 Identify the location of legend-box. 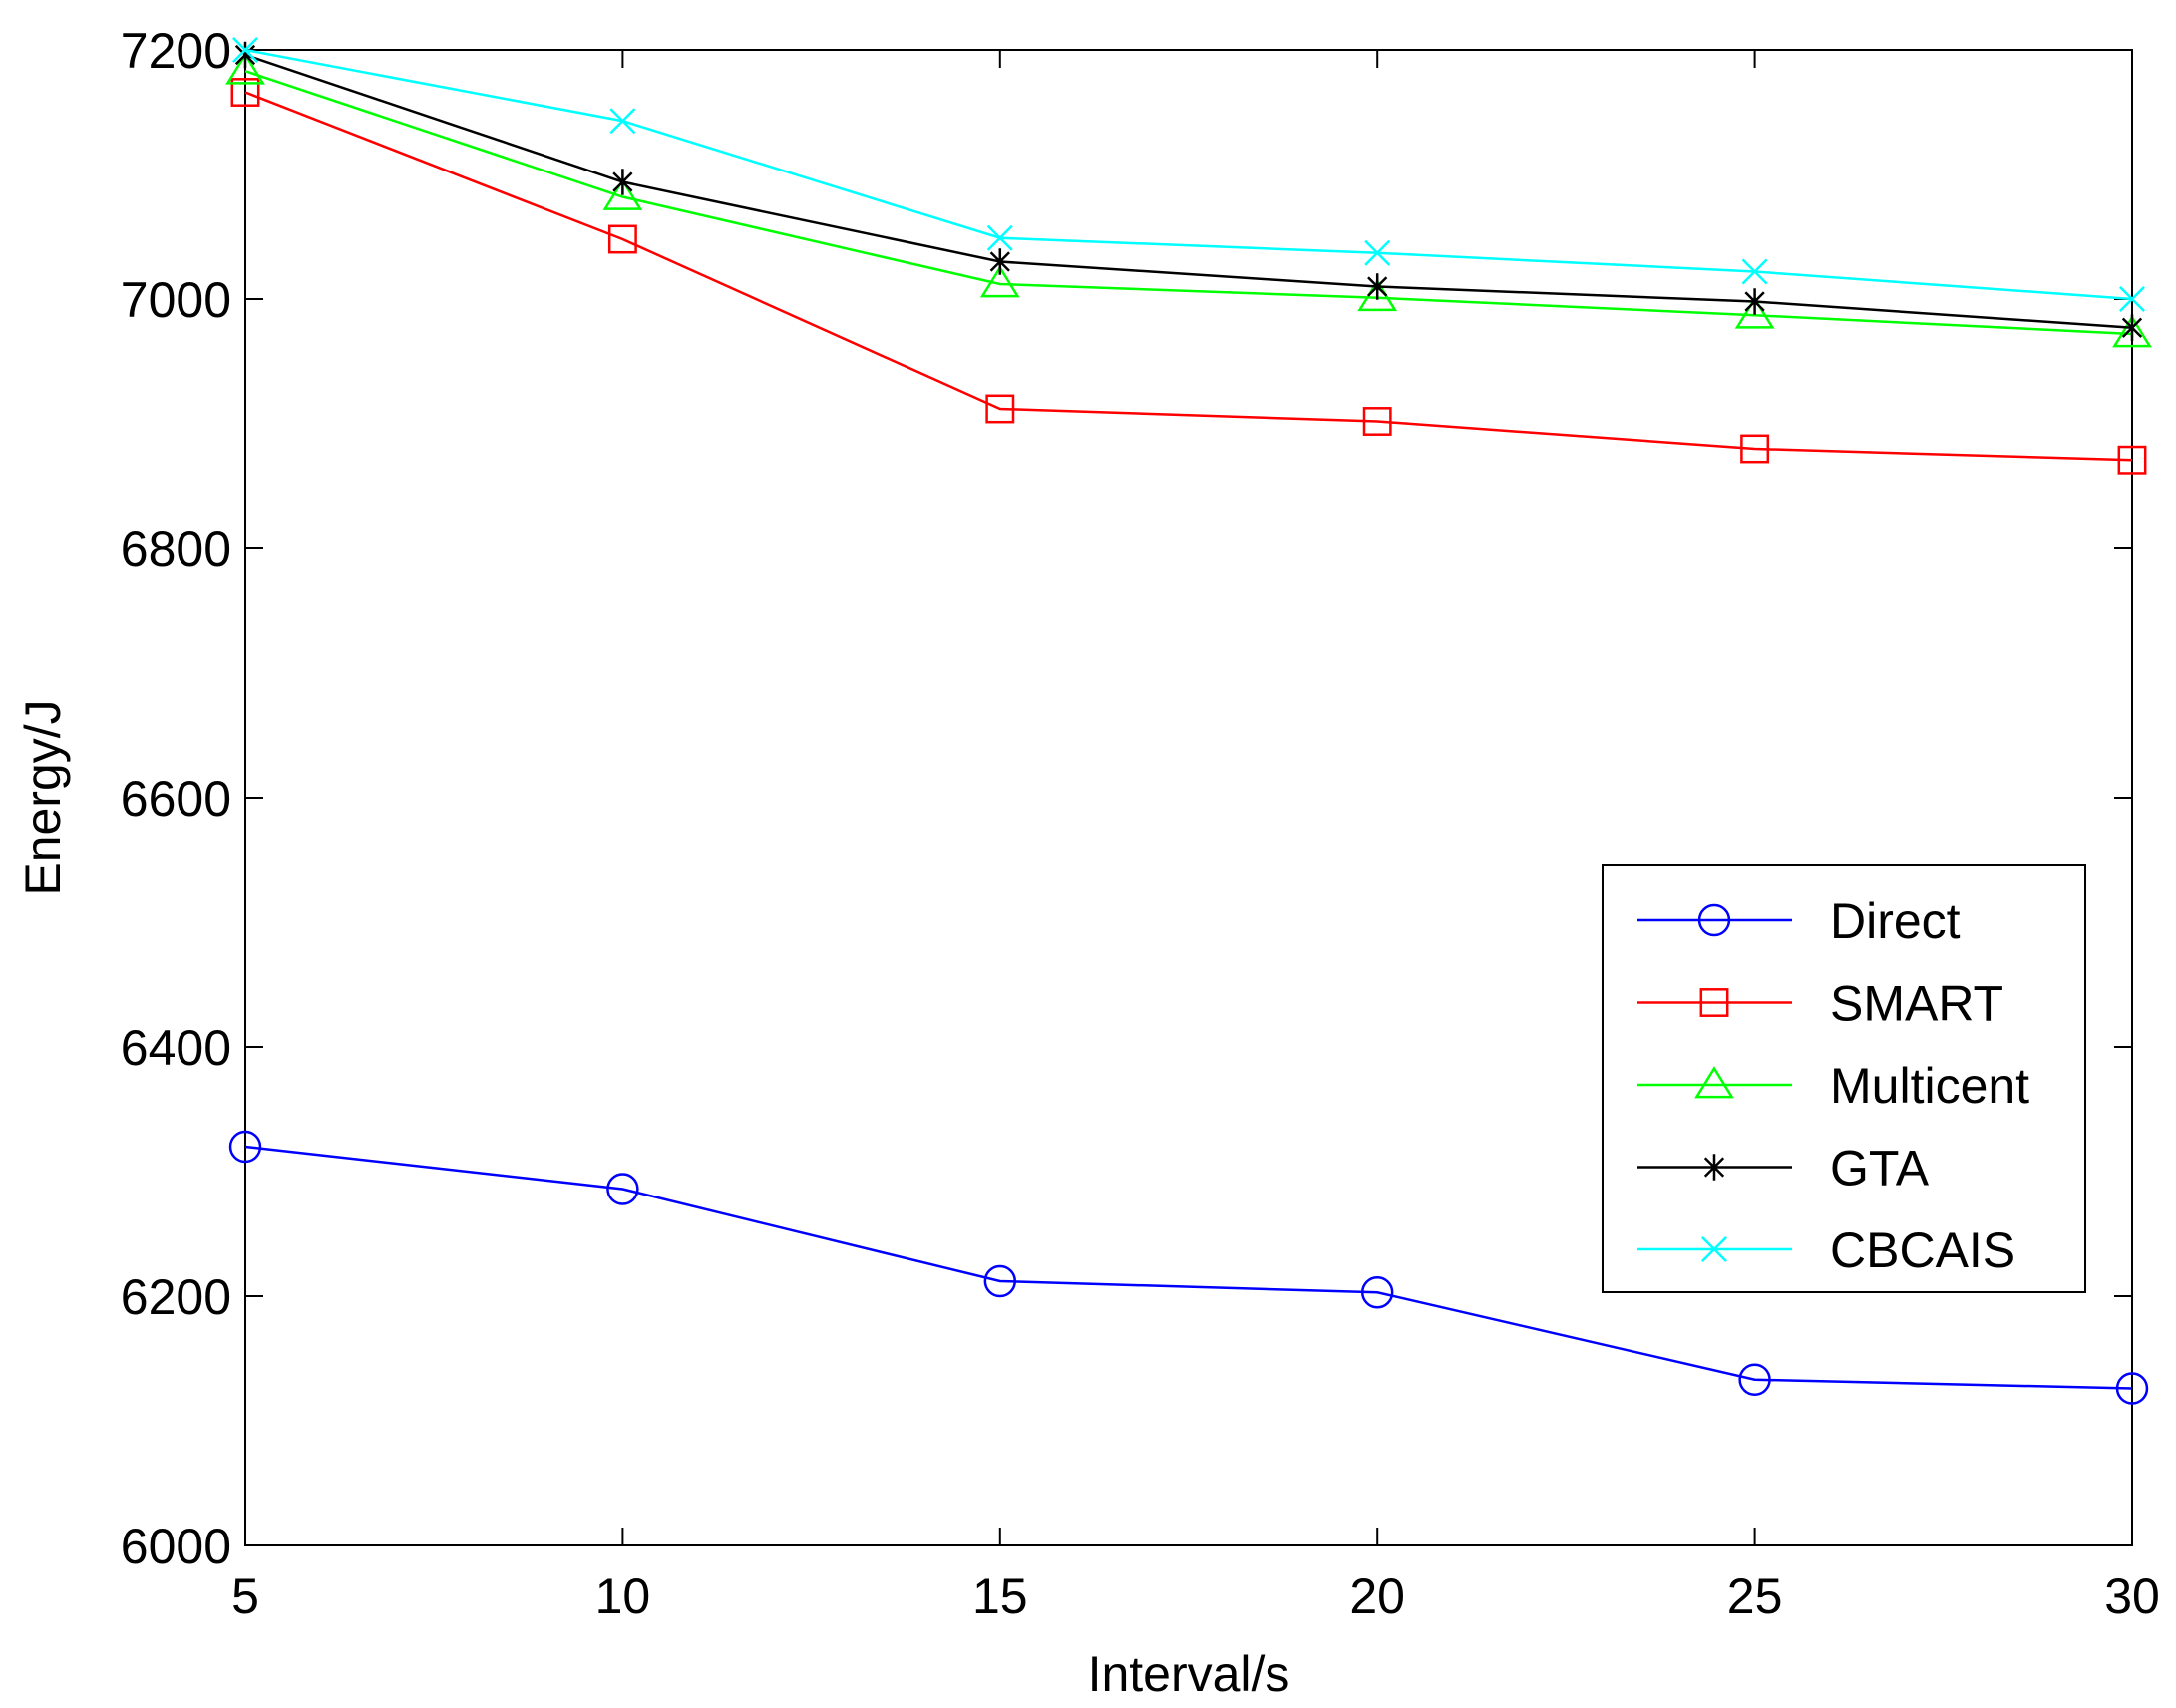
(1844, 1079).